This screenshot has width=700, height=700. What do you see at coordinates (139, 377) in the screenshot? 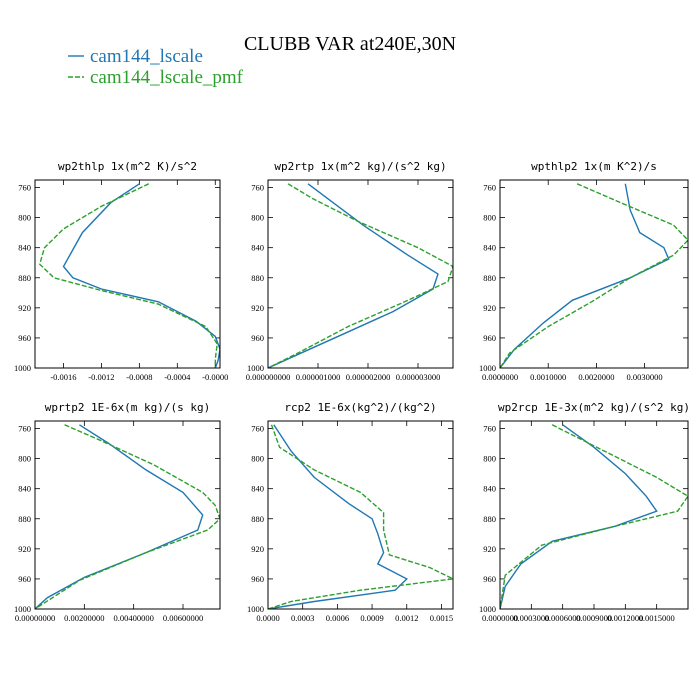
I see `x-tick-label-0-2: -0.0008` at bounding box center [139, 377].